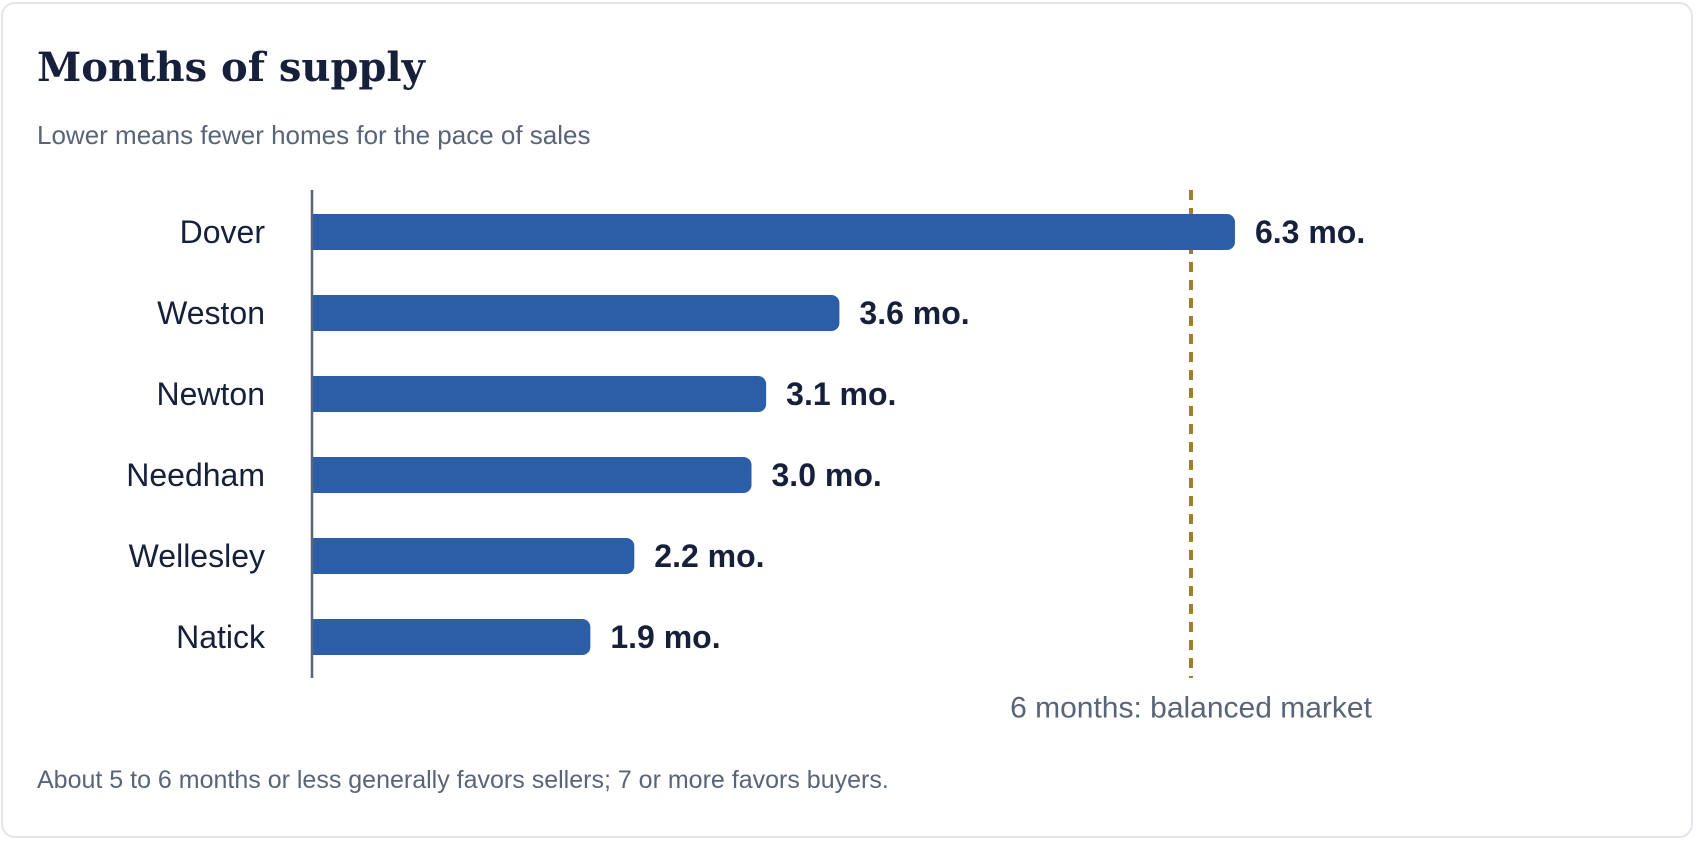 The width and height of the screenshot is (1696, 842). What do you see at coordinates (211, 313) in the screenshot?
I see `category-label: Weston` at bounding box center [211, 313].